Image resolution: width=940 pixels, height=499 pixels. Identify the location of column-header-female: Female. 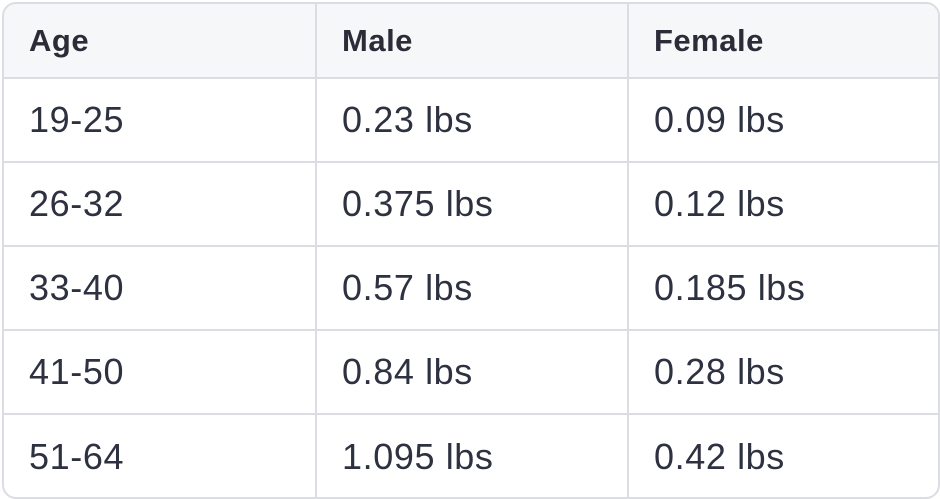
(783, 41).